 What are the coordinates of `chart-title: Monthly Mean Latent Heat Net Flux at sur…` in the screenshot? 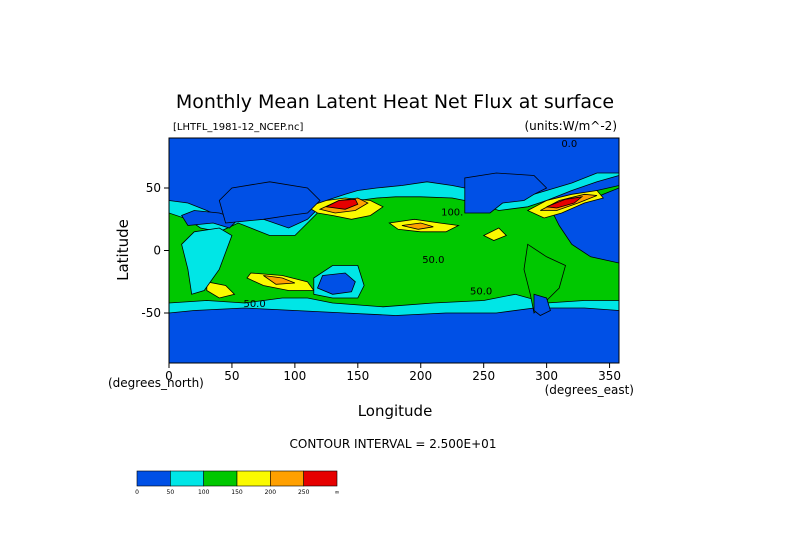 It's located at (395, 102).